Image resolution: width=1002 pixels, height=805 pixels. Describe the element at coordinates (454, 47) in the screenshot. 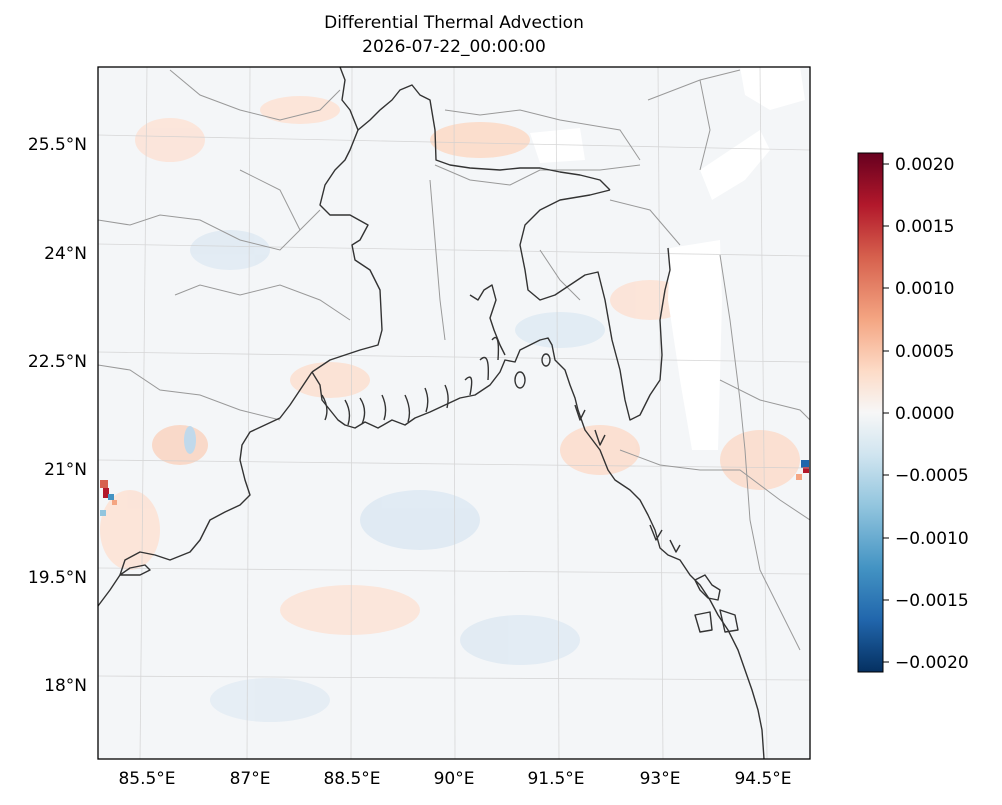

I see `chart-subtitle: 2026-07-22_00:00:00` at that location.